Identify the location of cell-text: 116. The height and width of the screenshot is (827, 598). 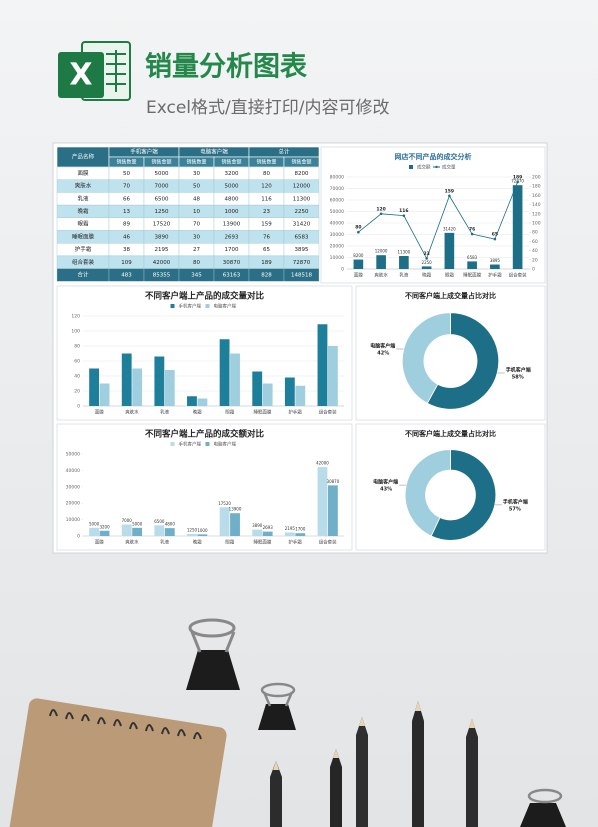
(266, 199).